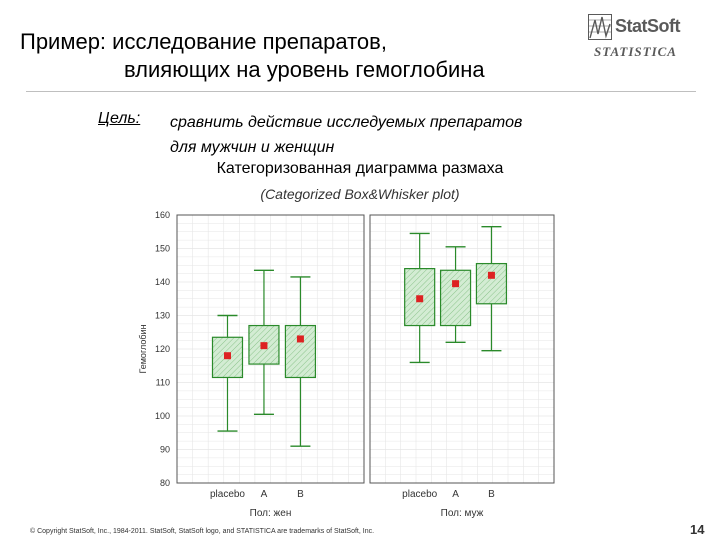 The width and height of the screenshot is (720, 540). I want to click on statsoft-logo: StatSoft STATISTICA, so click(644, 38).